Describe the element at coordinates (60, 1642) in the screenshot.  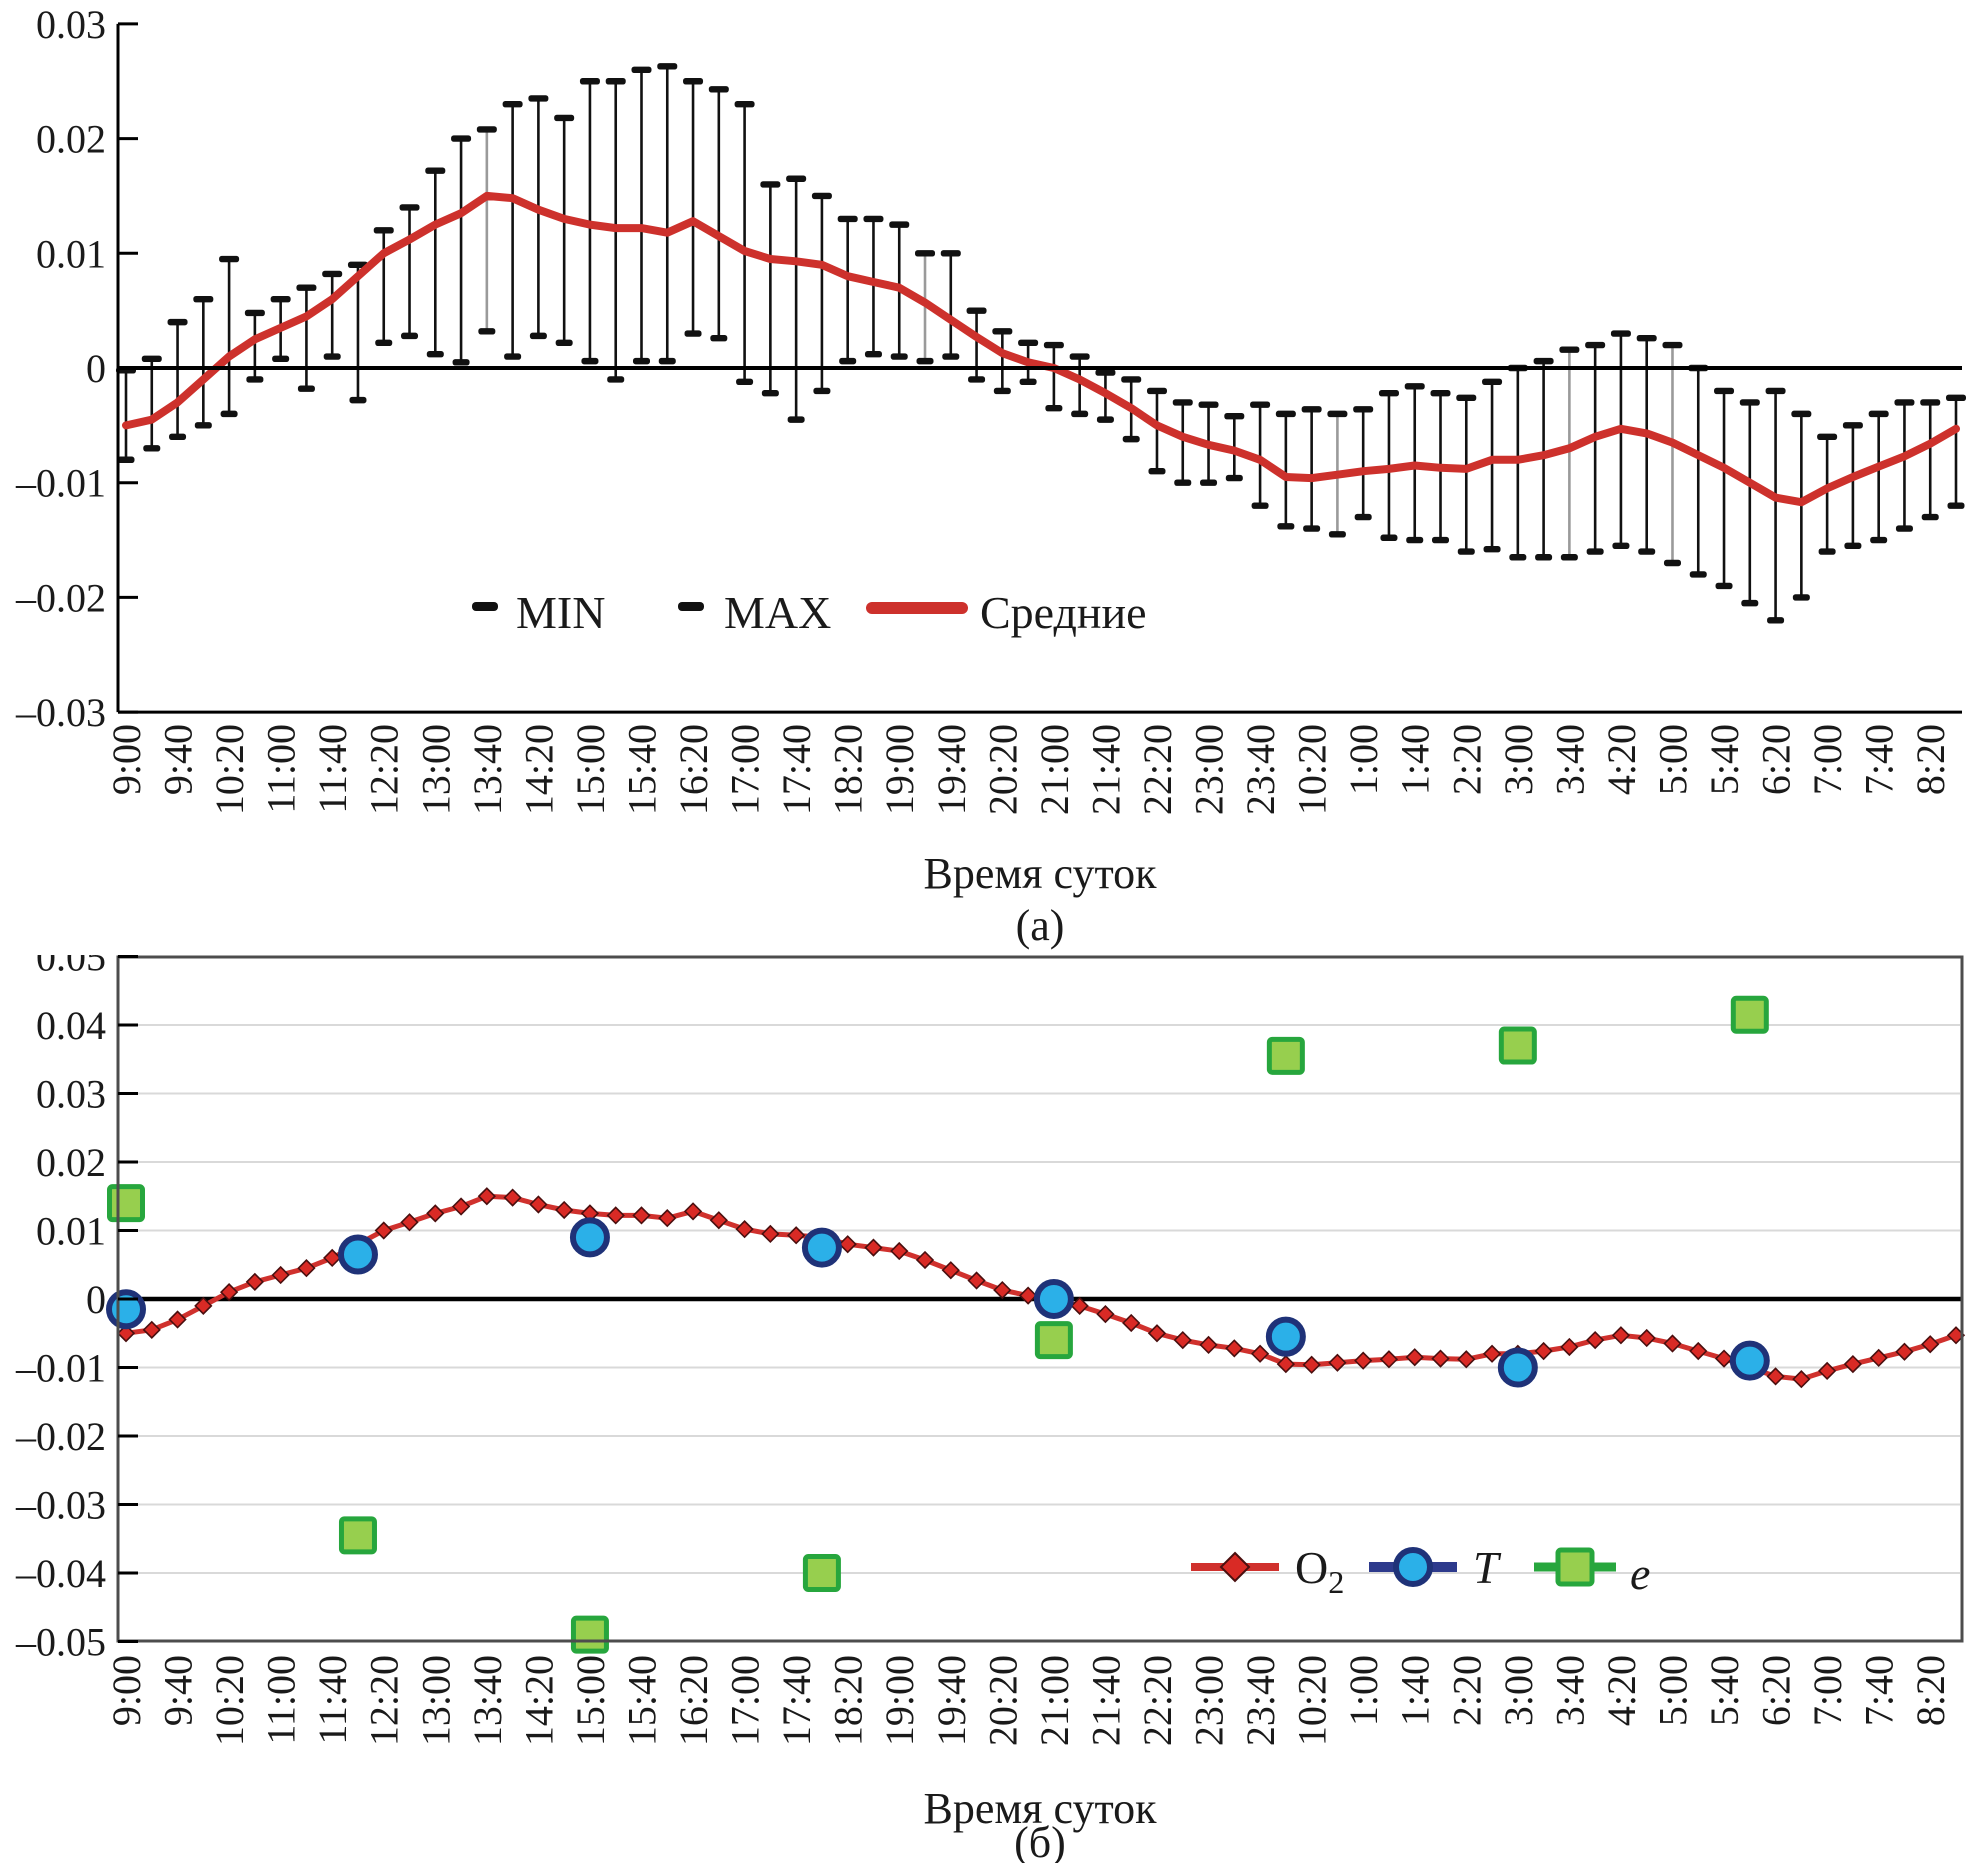
I see `y-tick-label: –0.05` at that location.